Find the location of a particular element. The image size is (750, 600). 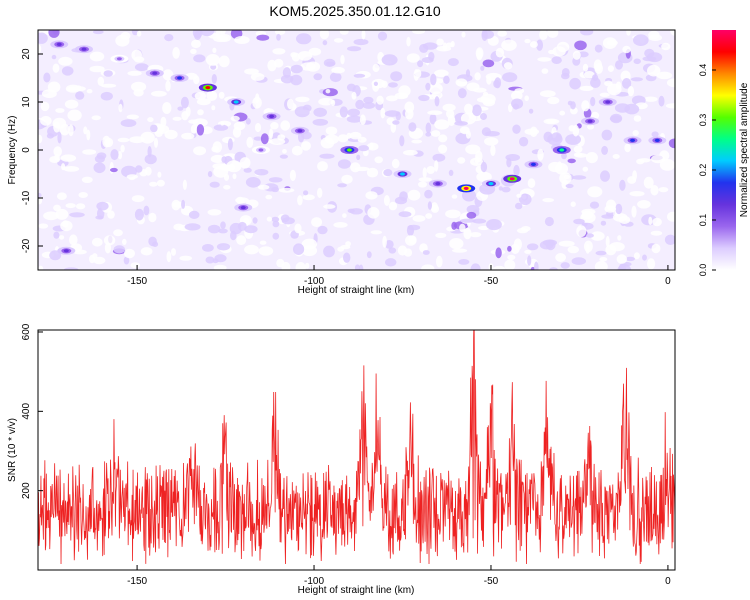

colorbar-tick-label: 0.2 is located at coordinates (703, 170).